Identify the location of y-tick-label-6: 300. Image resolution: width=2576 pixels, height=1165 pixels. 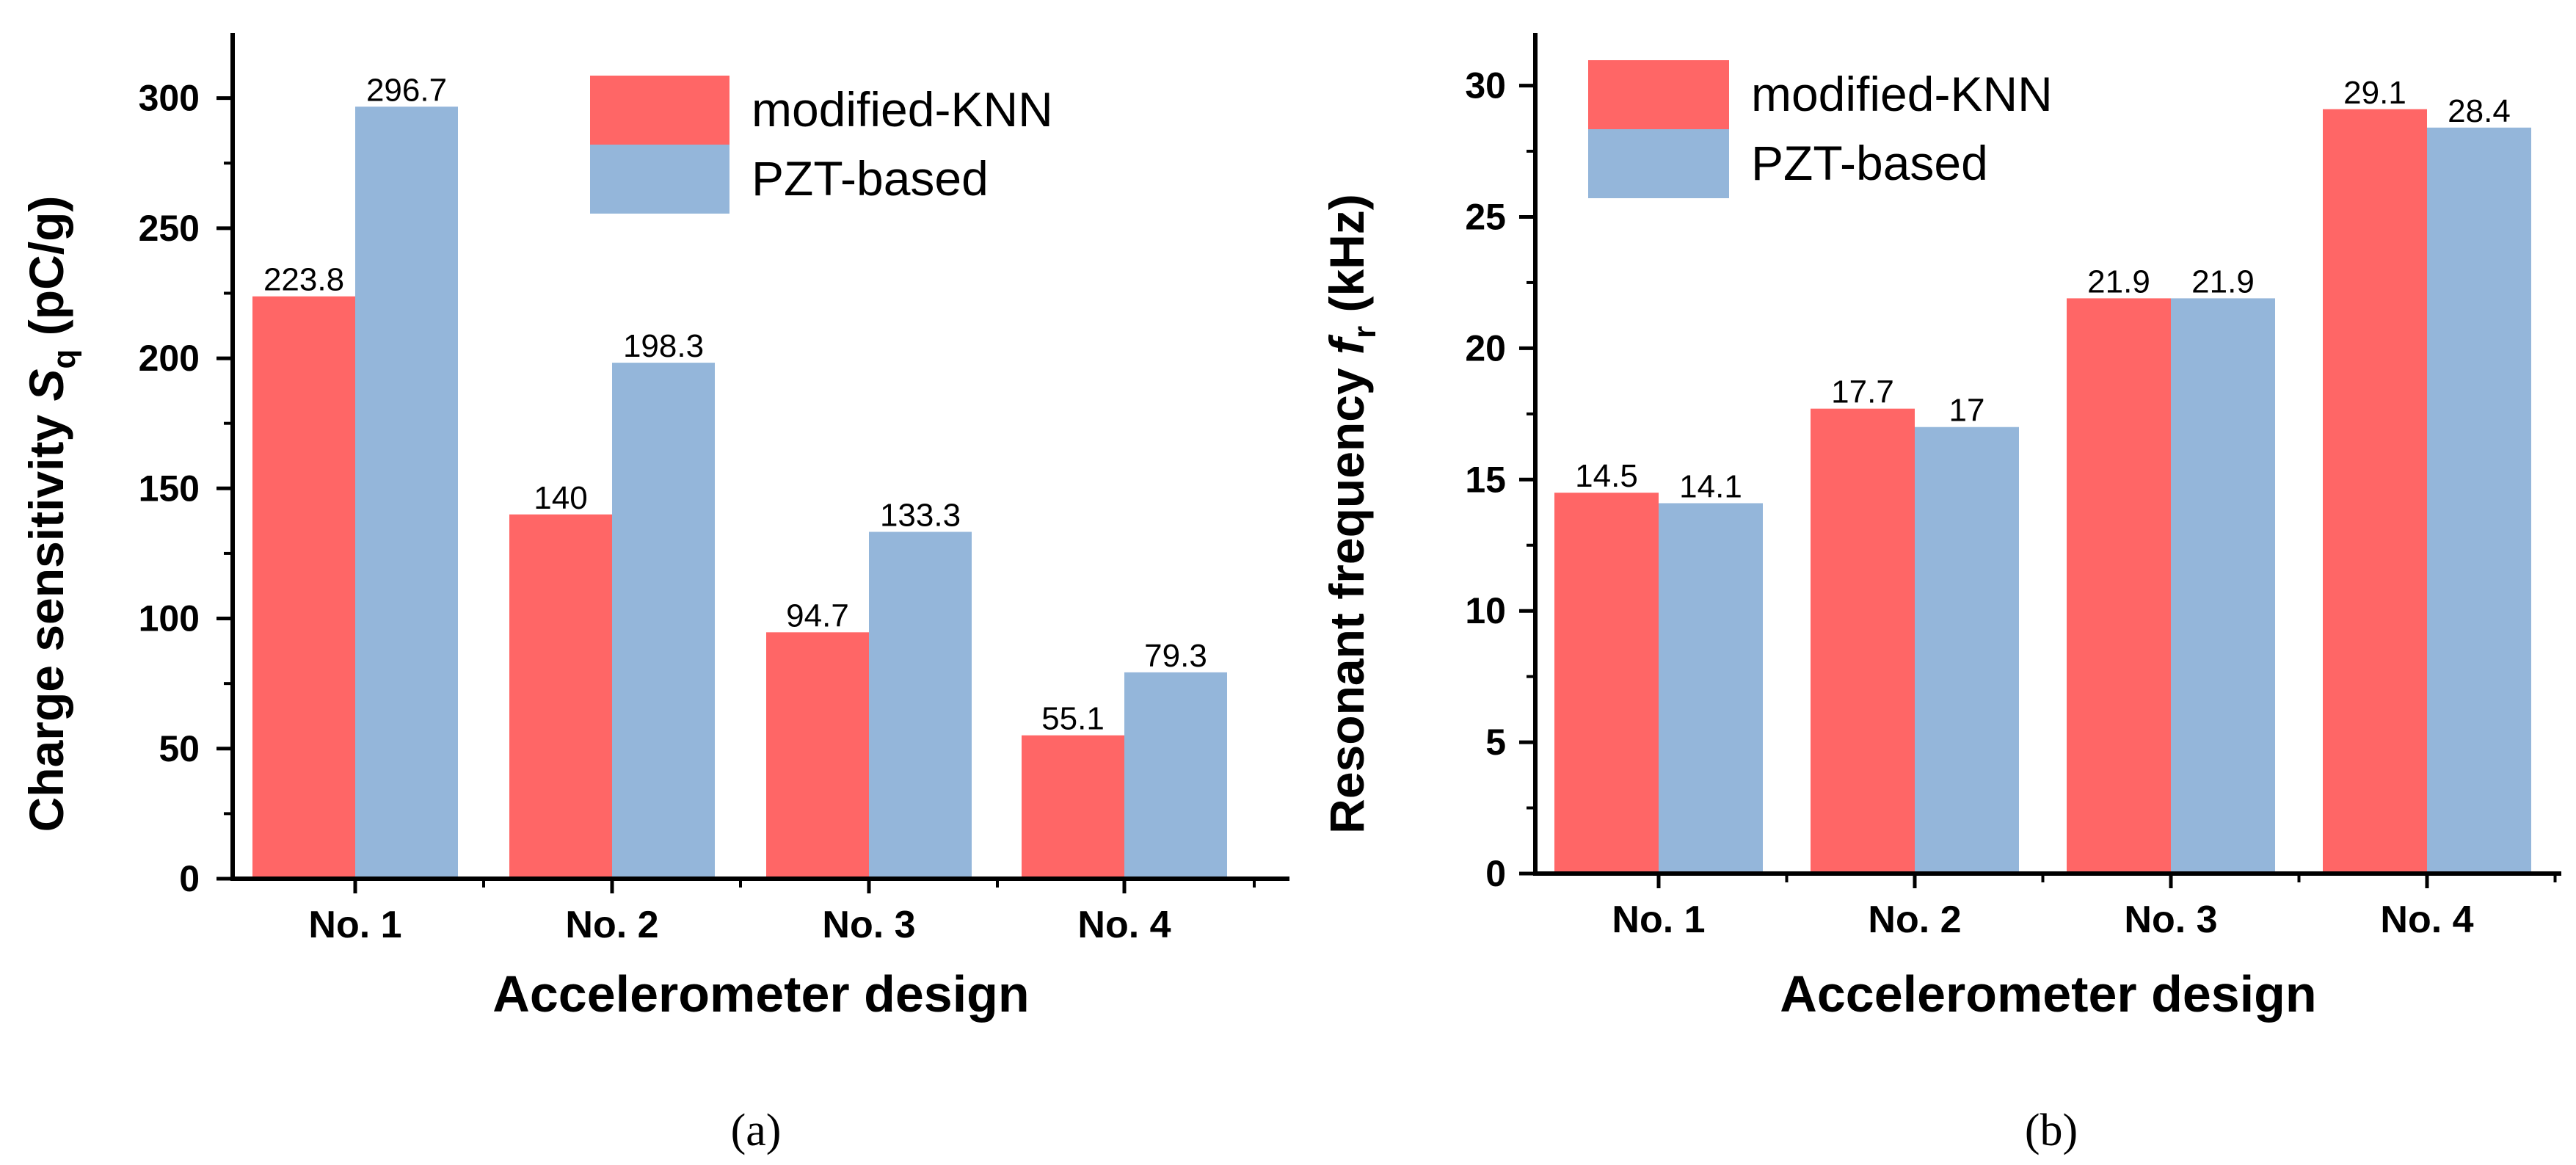
(169, 98).